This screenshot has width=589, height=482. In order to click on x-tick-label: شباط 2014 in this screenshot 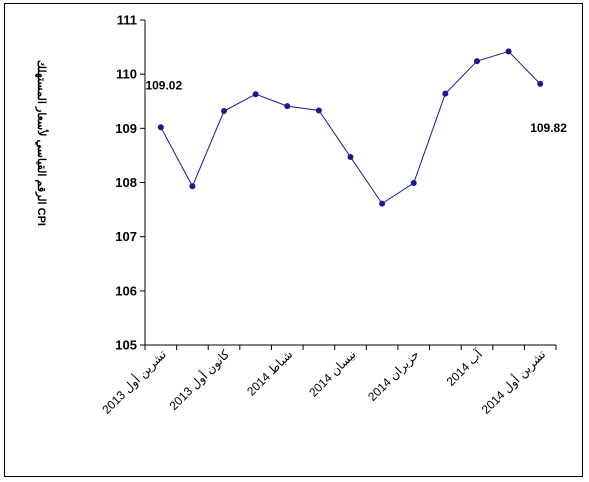, I will do `click(269, 372)`.